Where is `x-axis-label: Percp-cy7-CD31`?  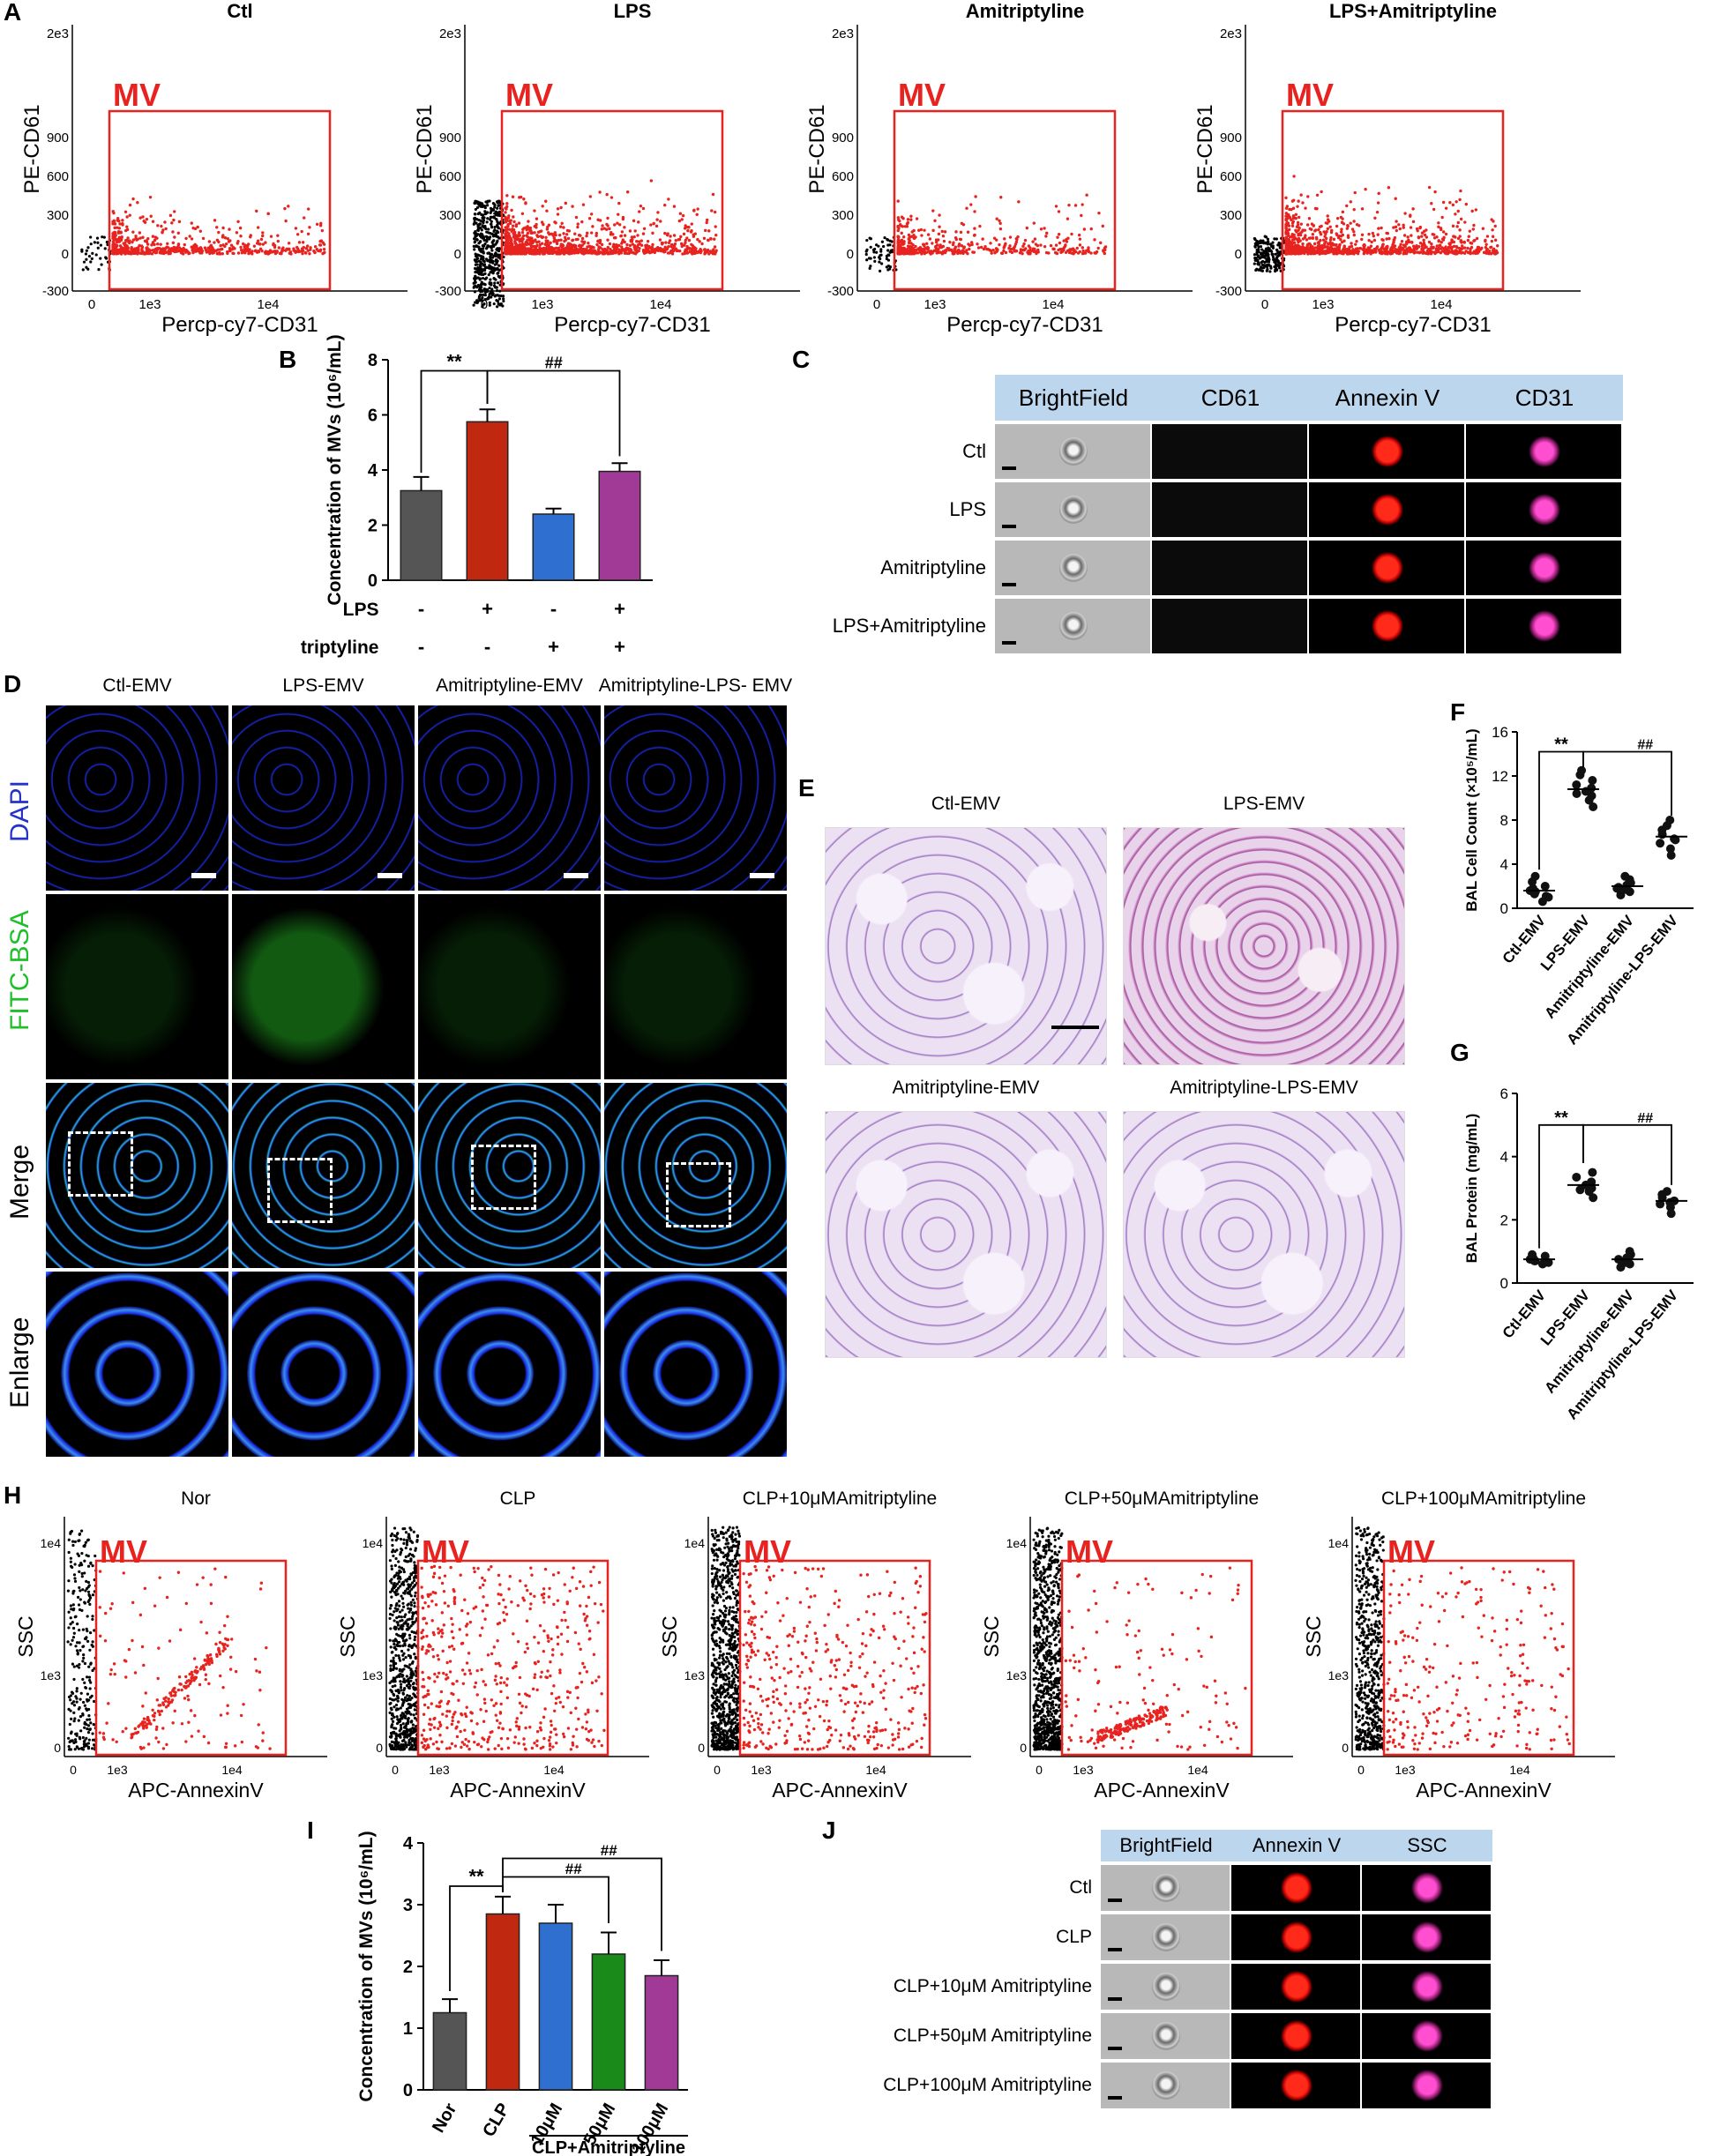 x-axis-label: Percp-cy7-CD31 is located at coordinates (1024, 325).